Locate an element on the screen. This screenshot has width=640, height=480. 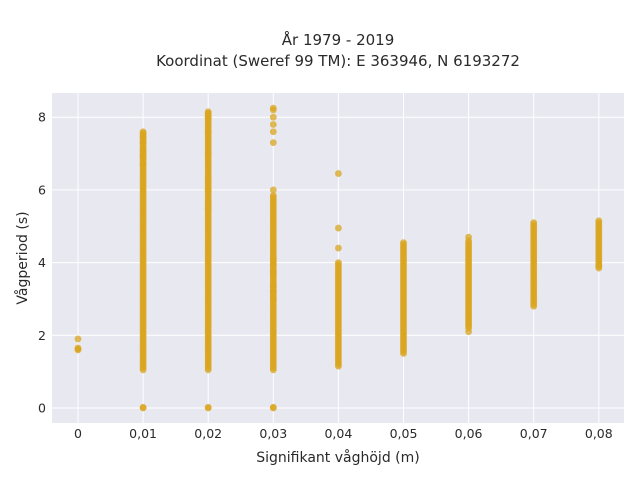
x-tick-labels: 0 0,01 0,02 0,03 0,04 0,05 0,06 0,07 0,08 is located at coordinates (343, 433).